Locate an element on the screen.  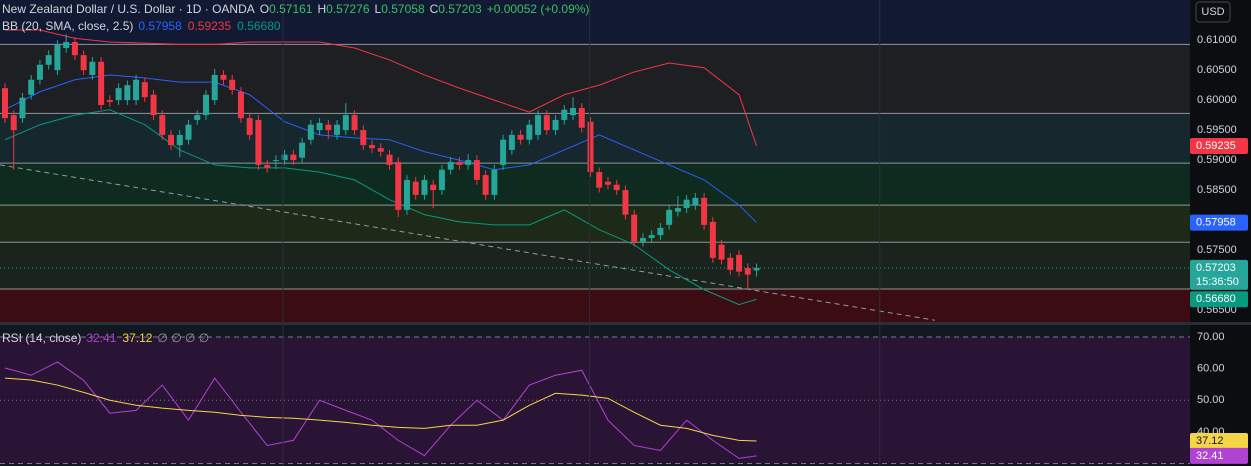
y-tick-label: 0.58500 is located at coordinates (1217, 190).